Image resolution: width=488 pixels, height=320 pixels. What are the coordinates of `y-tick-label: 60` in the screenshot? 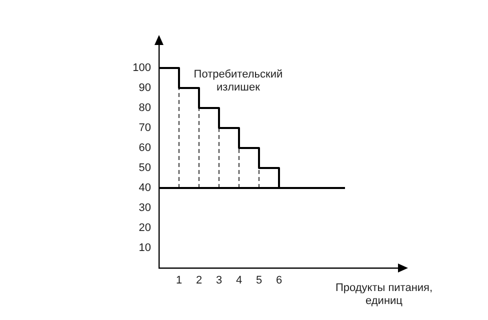 It's located at (144, 148).